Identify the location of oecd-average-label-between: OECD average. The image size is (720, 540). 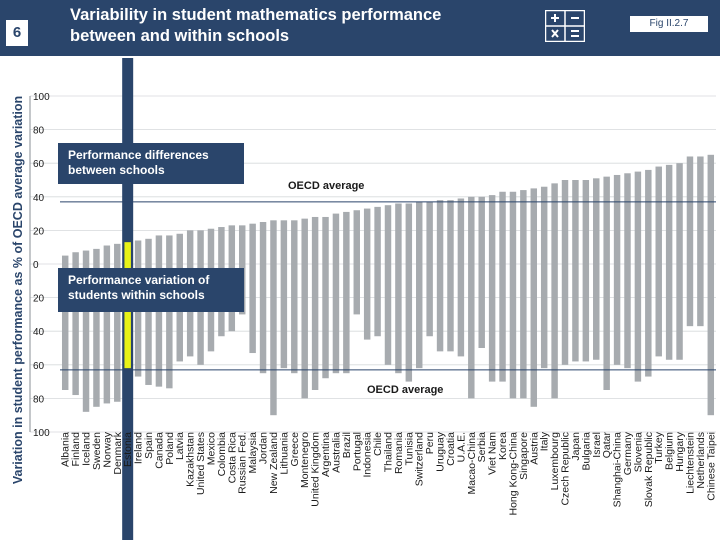
(326, 186).